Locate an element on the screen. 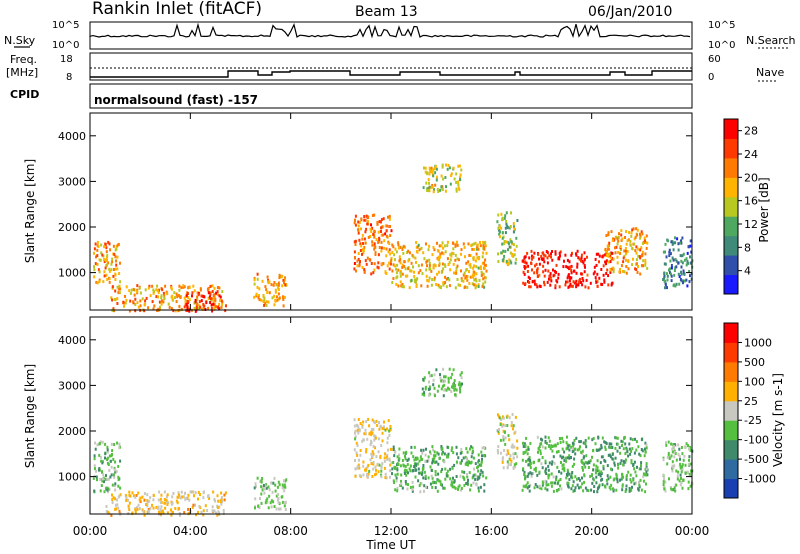 The image size is (800, 554). data-patch is located at coordinates (567, 269).